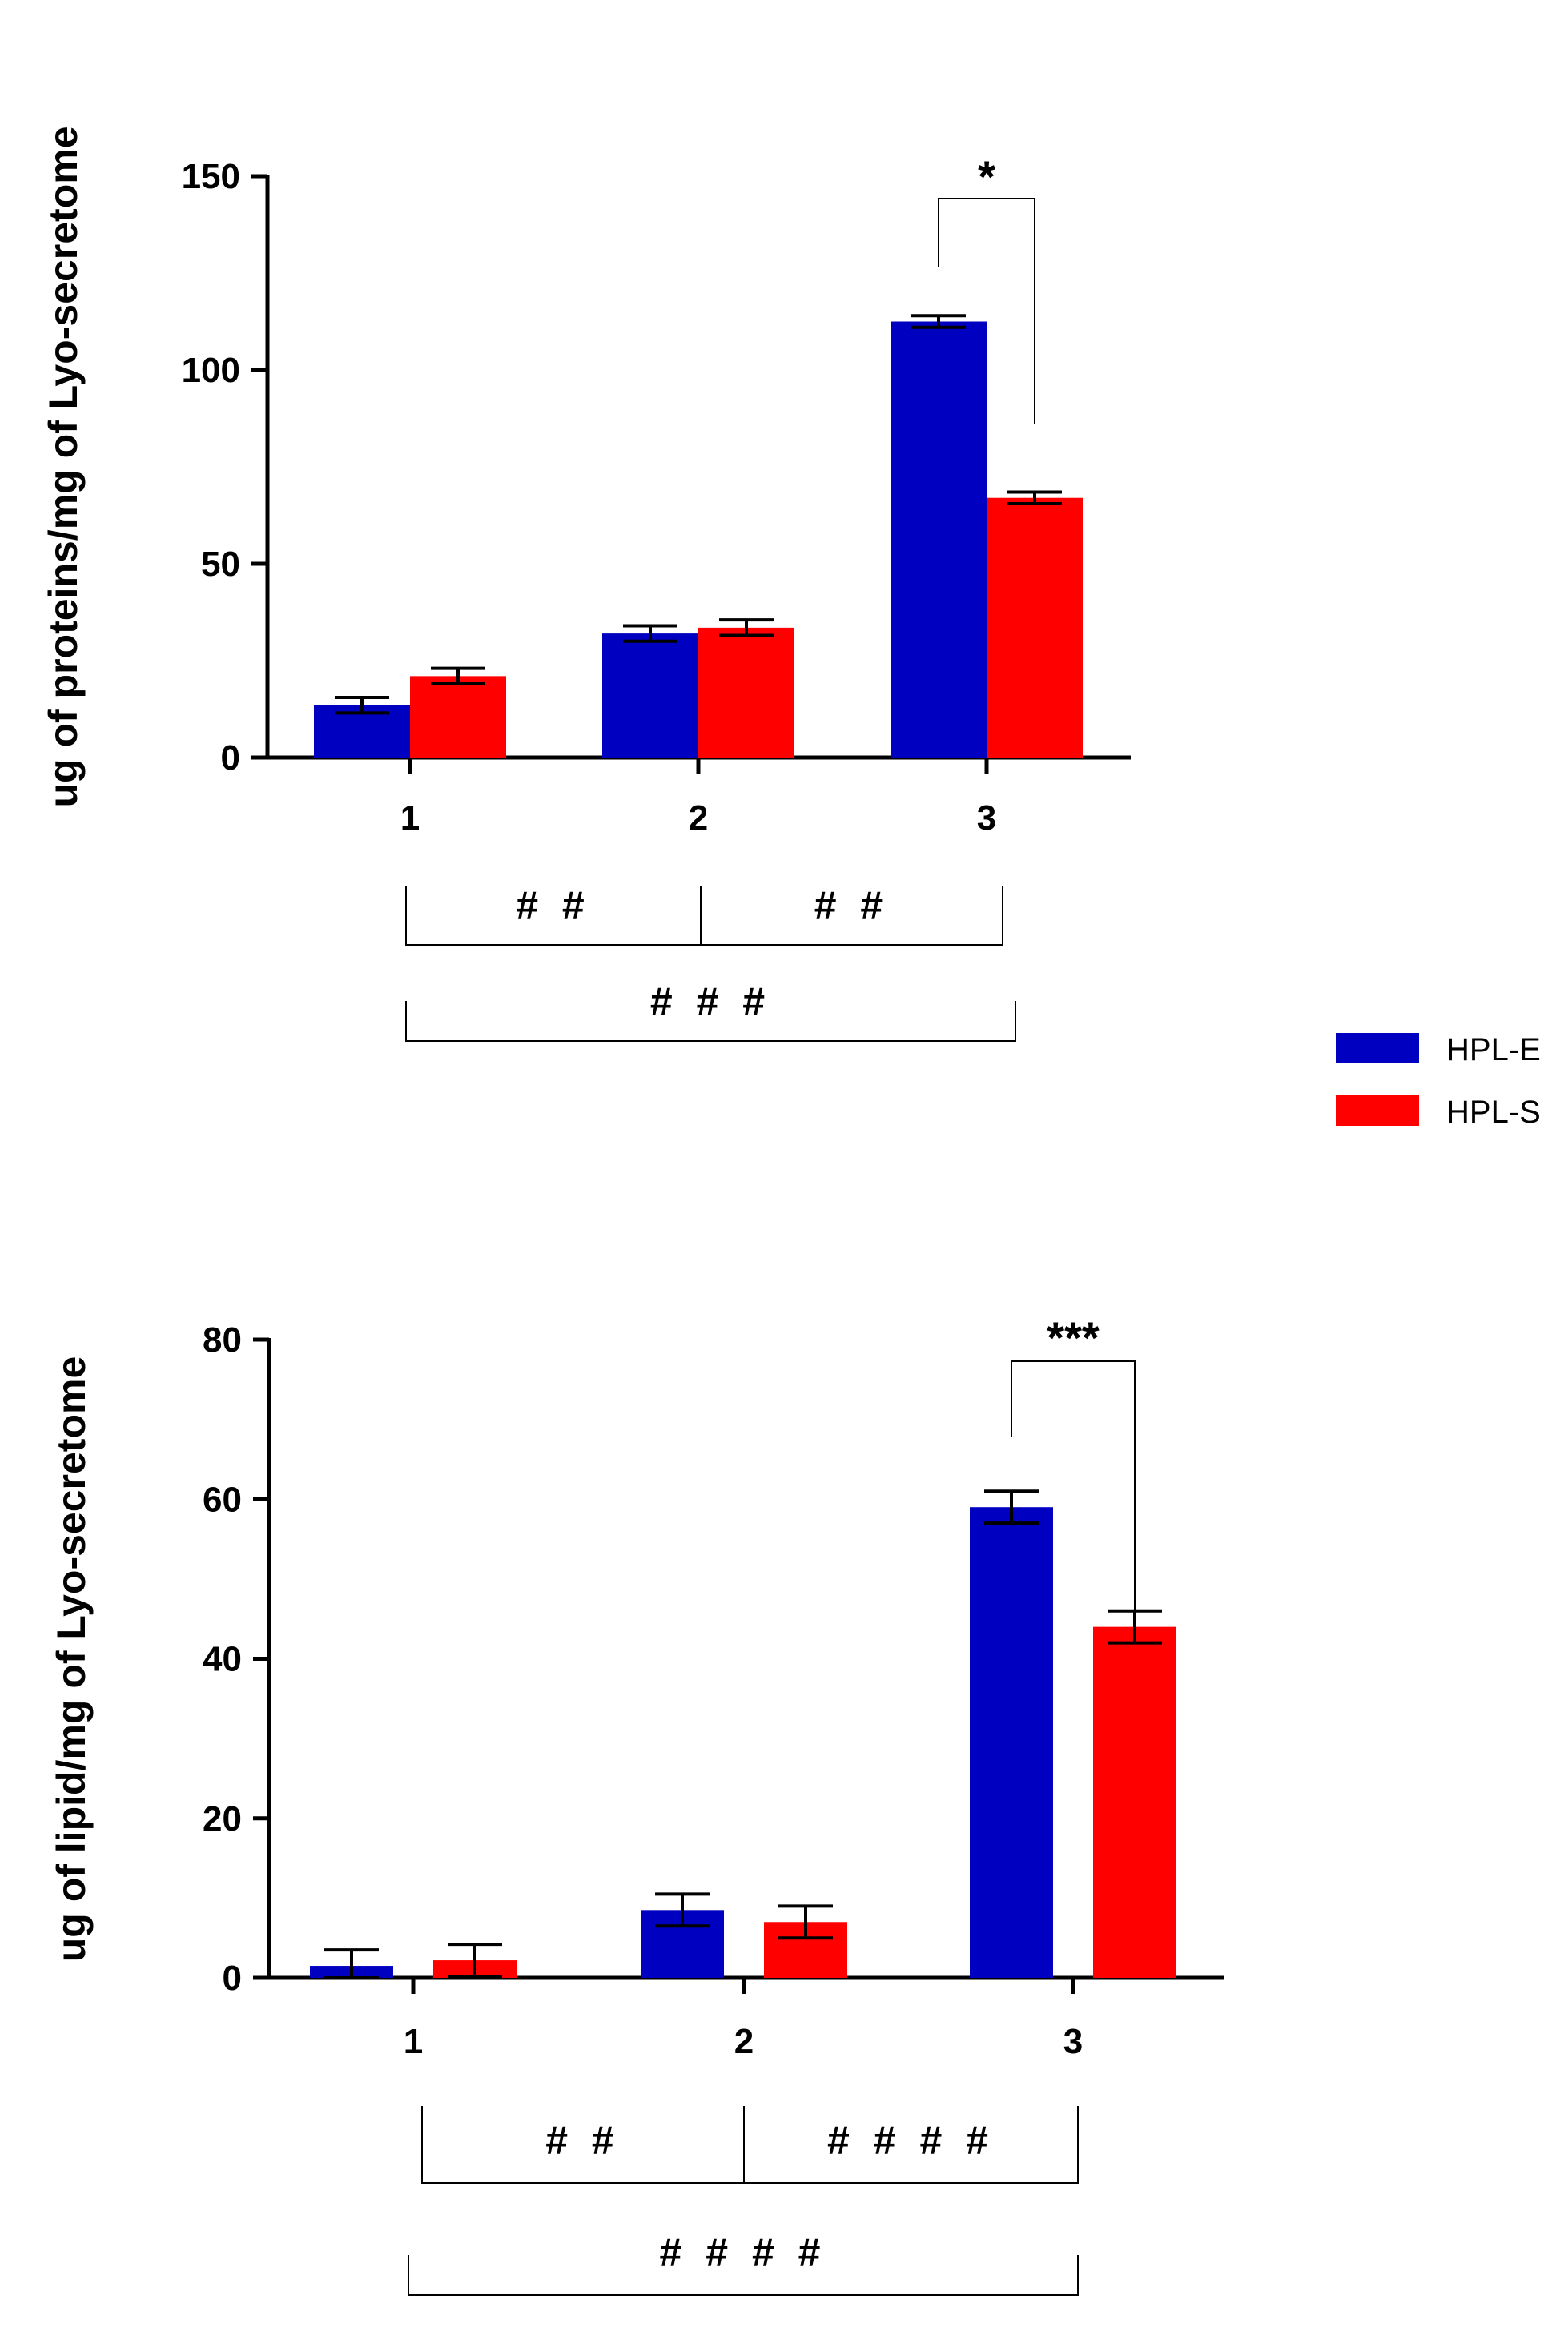  I want to click on y-axis-label: ug of lipid/mg of Lyo-secretome, so click(71, 1660).